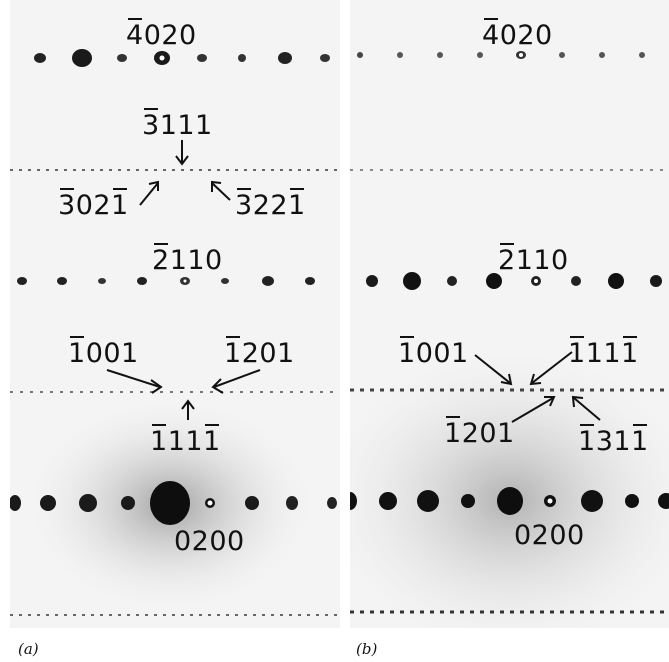 The width and height of the screenshot is (669, 662). I want to click on caption-b: (b), so click(367, 649).